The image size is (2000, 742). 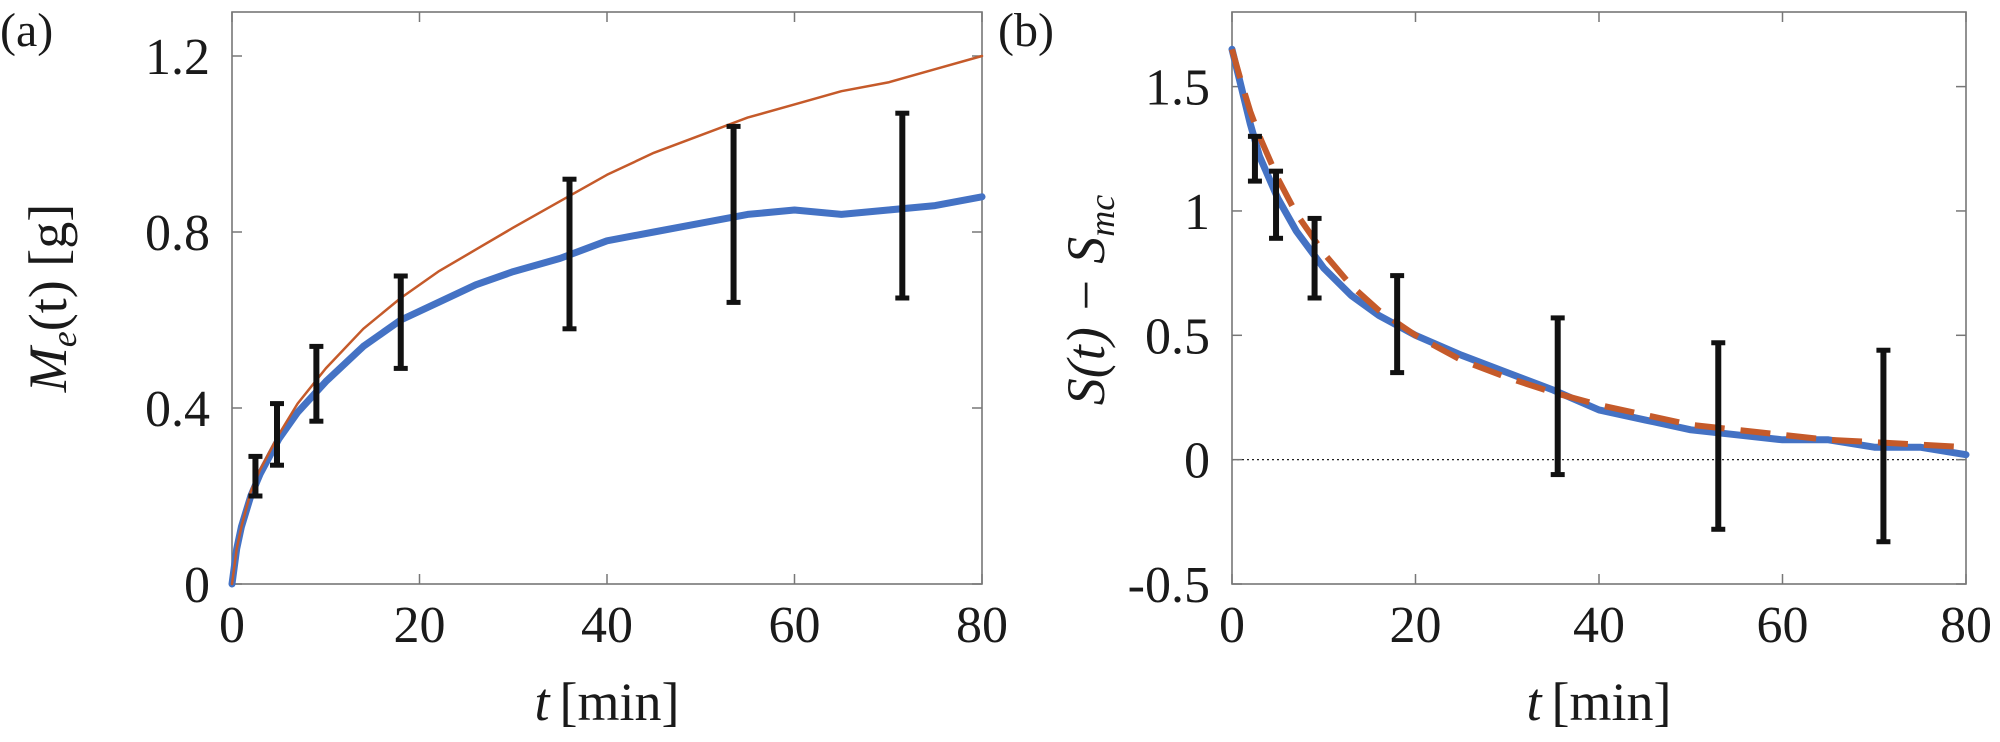 I want to click on y-tick-labels-b: -0.5 0 0.5 1 1.5, so click(x=1169, y=337).